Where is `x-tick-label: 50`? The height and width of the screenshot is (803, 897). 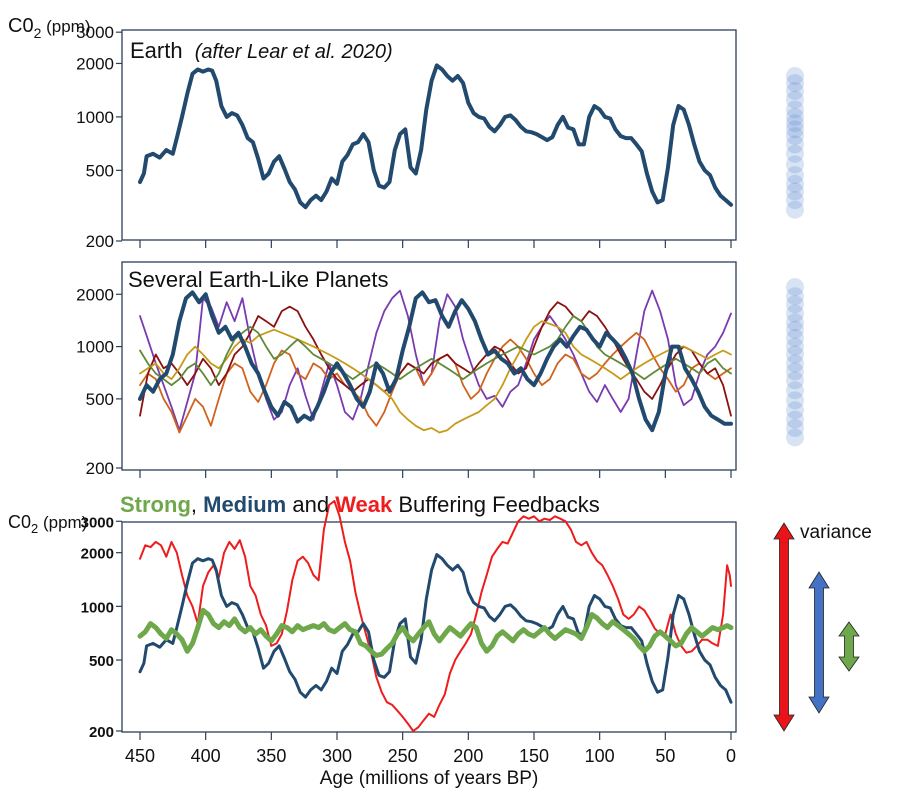
x-tick-label: 50 is located at coordinates (665, 756).